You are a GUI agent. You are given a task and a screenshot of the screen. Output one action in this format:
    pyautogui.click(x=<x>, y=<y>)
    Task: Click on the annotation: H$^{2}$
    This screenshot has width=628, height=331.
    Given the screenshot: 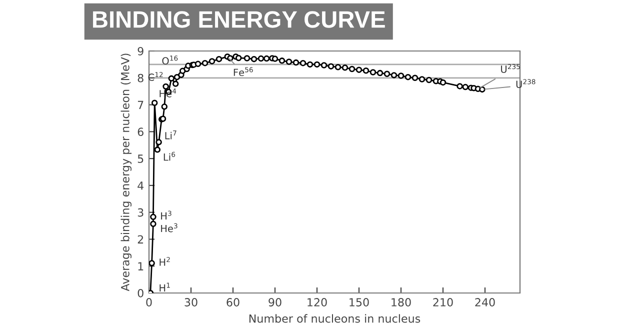 What is the action you would take?
    pyautogui.click(x=165, y=261)
    